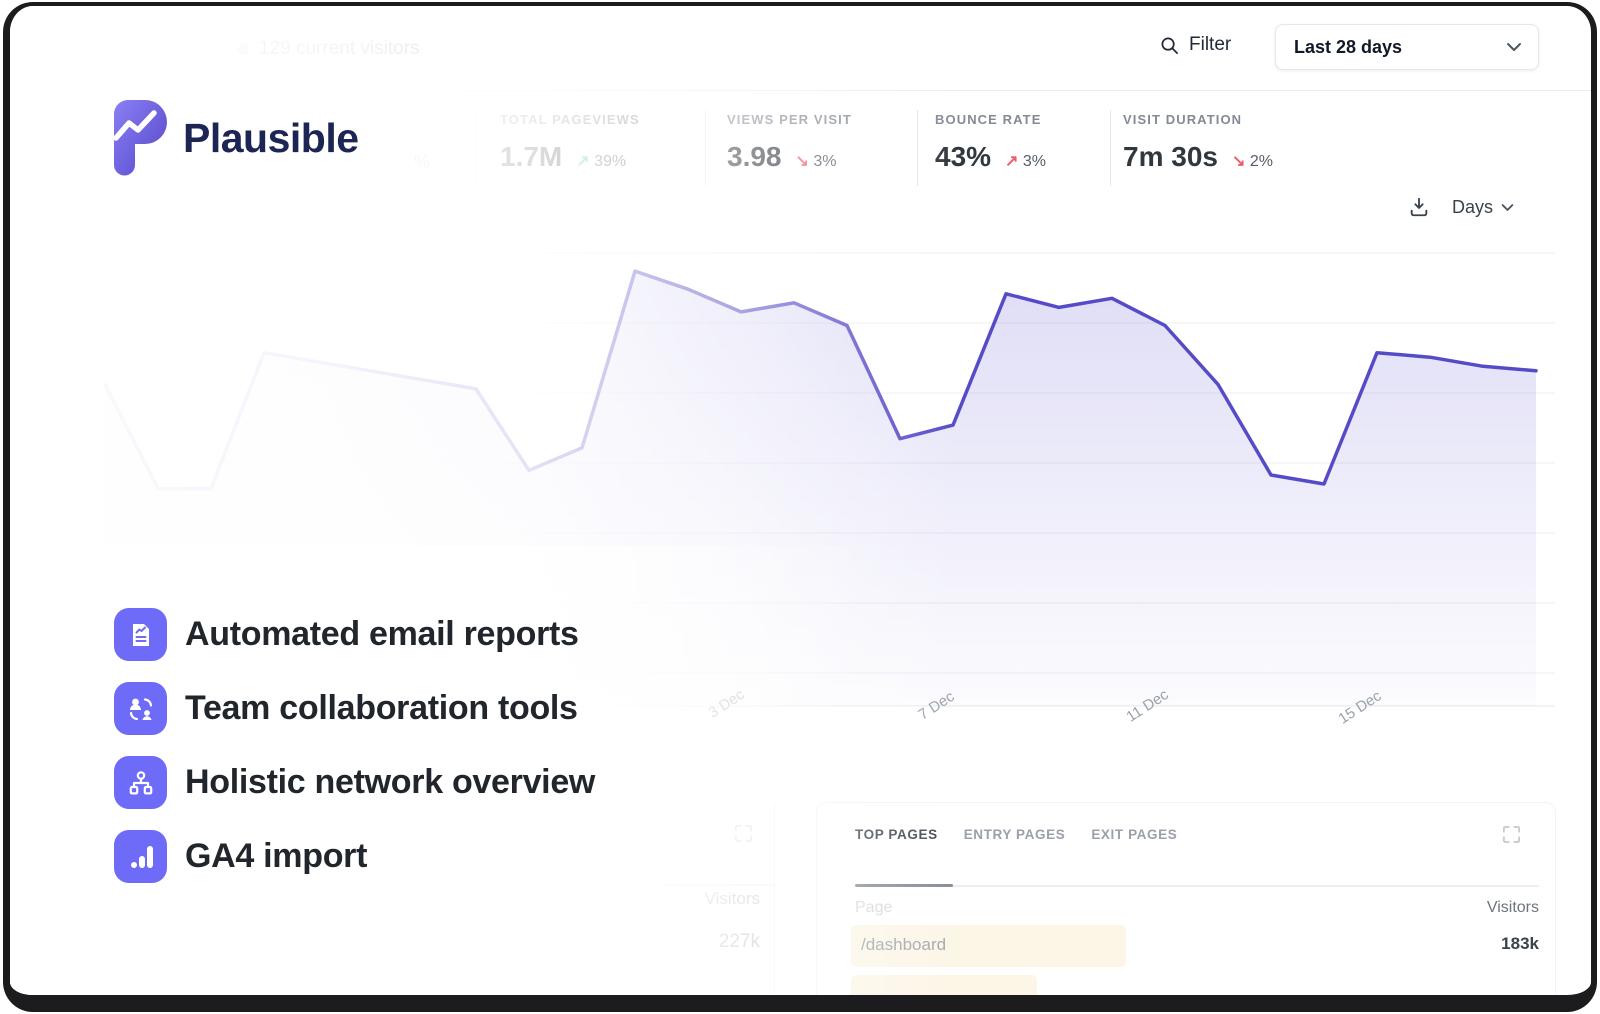 The height and width of the screenshot is (1014, 1600). What do you see at coordinates (1261, 161) in the screenshot?
I see `stat-delta: 2%` at bounding box center [1261, 161].